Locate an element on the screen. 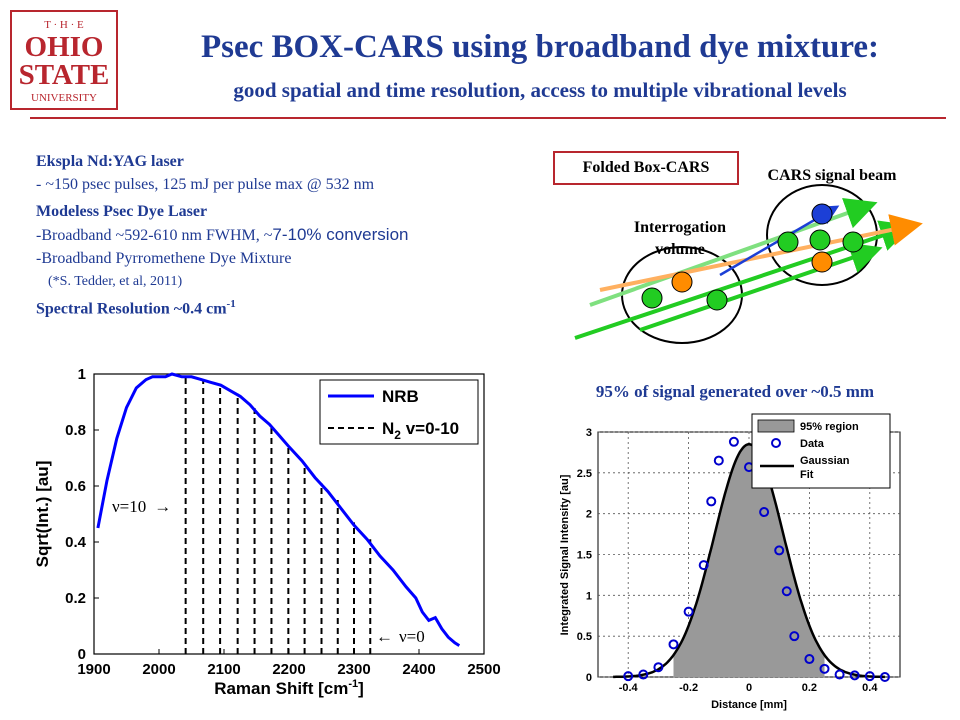  chart1-legend: NRB N2 v=0-10 is located at coordinates (399, 412).